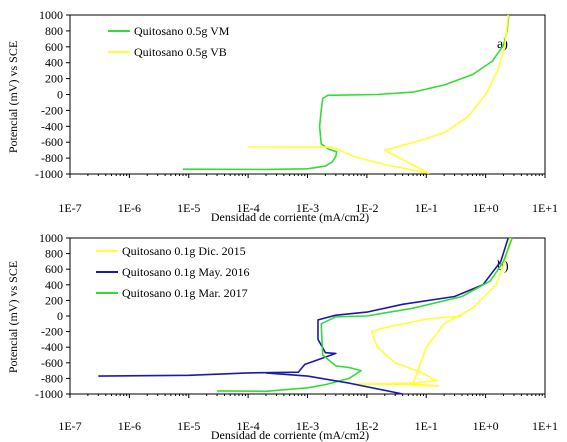  I want to click on legend-label: Quitosano 0.1g Dic. 2015, so click(184, 251).